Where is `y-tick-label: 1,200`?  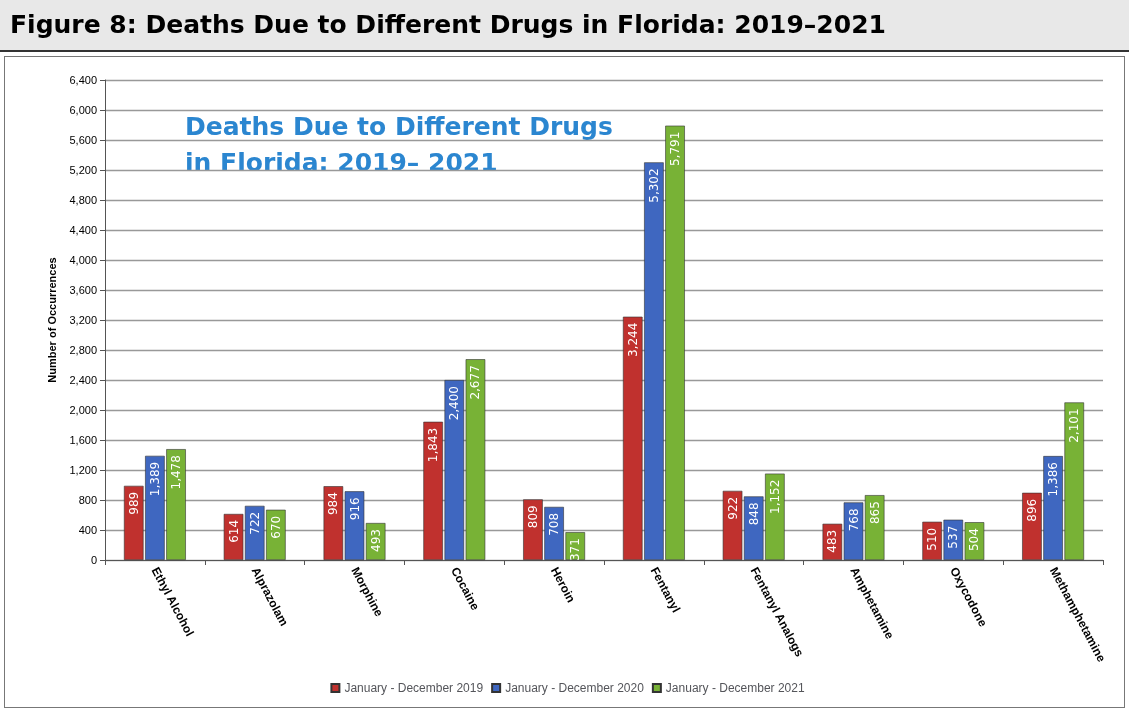
y-tick-label: 1,200 is located at coordinates (83, 470).